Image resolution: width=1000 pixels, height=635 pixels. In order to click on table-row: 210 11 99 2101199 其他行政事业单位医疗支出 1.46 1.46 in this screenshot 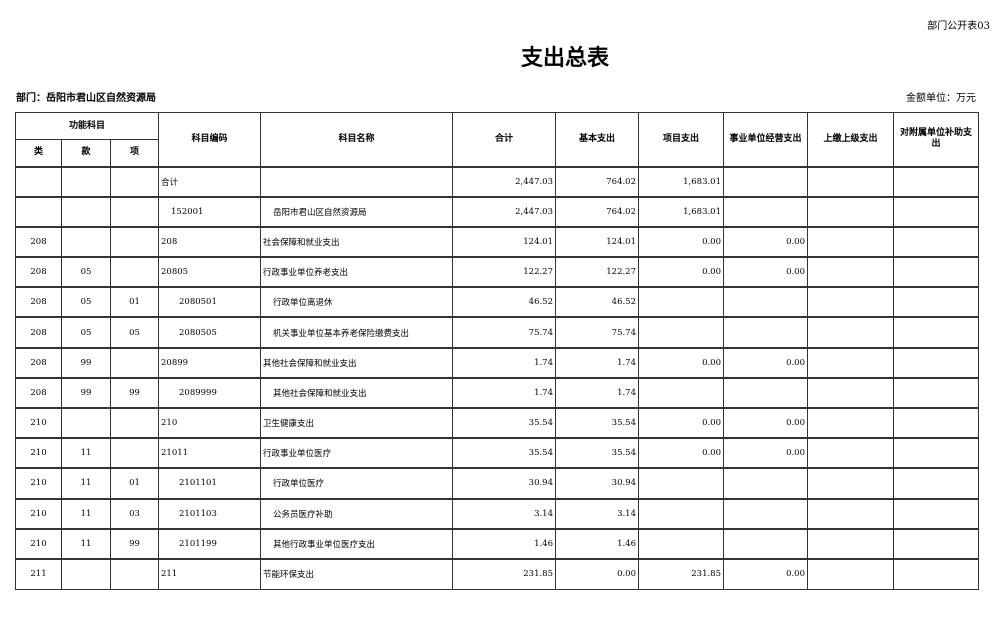, I will do `click(497, 543)`.